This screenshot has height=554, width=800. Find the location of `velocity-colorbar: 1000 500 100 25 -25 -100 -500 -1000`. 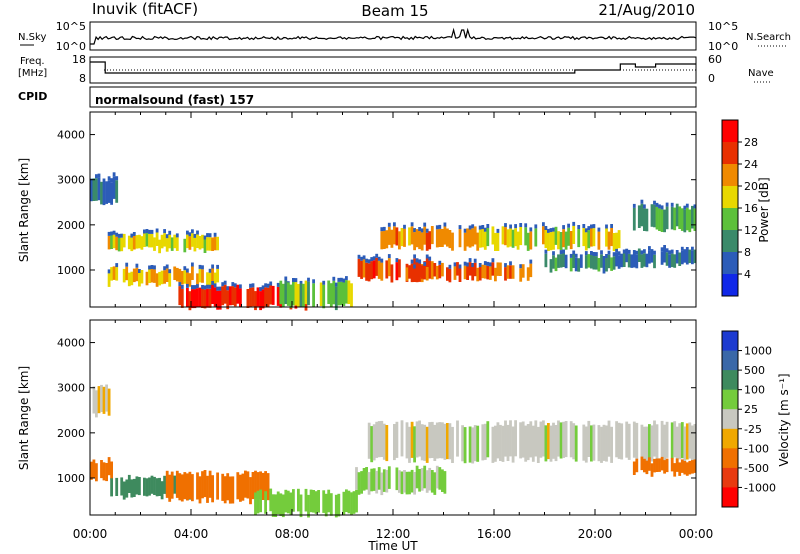

velocity-colorbar: 1000 500 100 25 -25 -100 -500 -1000 is located at coordinates (748, 419).